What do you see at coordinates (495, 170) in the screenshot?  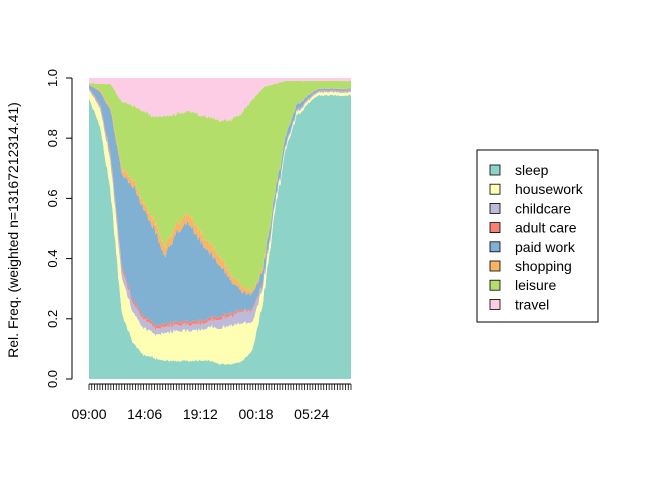 I see `legend-swatch-sleep` at bounding box center [495, 170].